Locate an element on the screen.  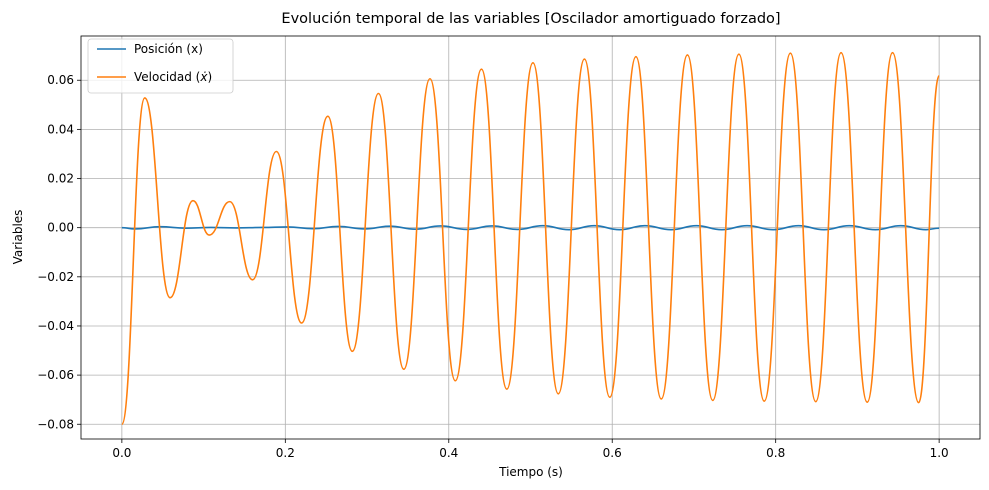
legend-box is located at coordinates (160, 66).